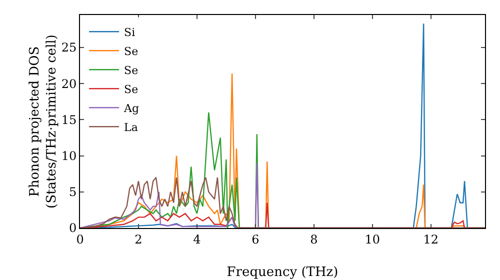 The image size is (500, 280). Describe the element at coordinates (69, 156) in the screenshot. I see `y-tick-label: 10` at that location.